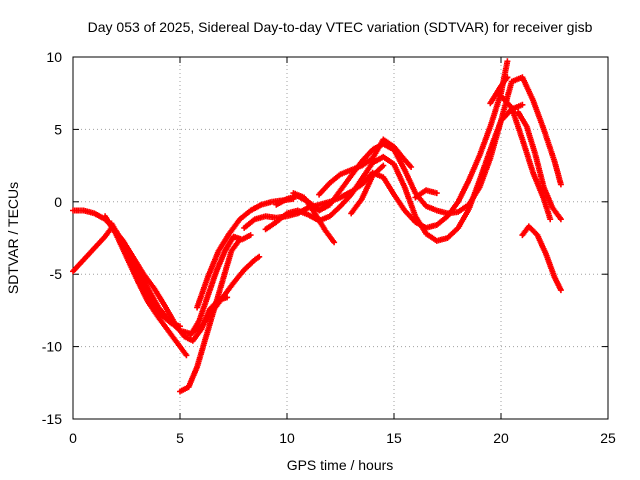 The image size is (640, 480). I want to click on y-tick-label: 5, so click(58, 129).